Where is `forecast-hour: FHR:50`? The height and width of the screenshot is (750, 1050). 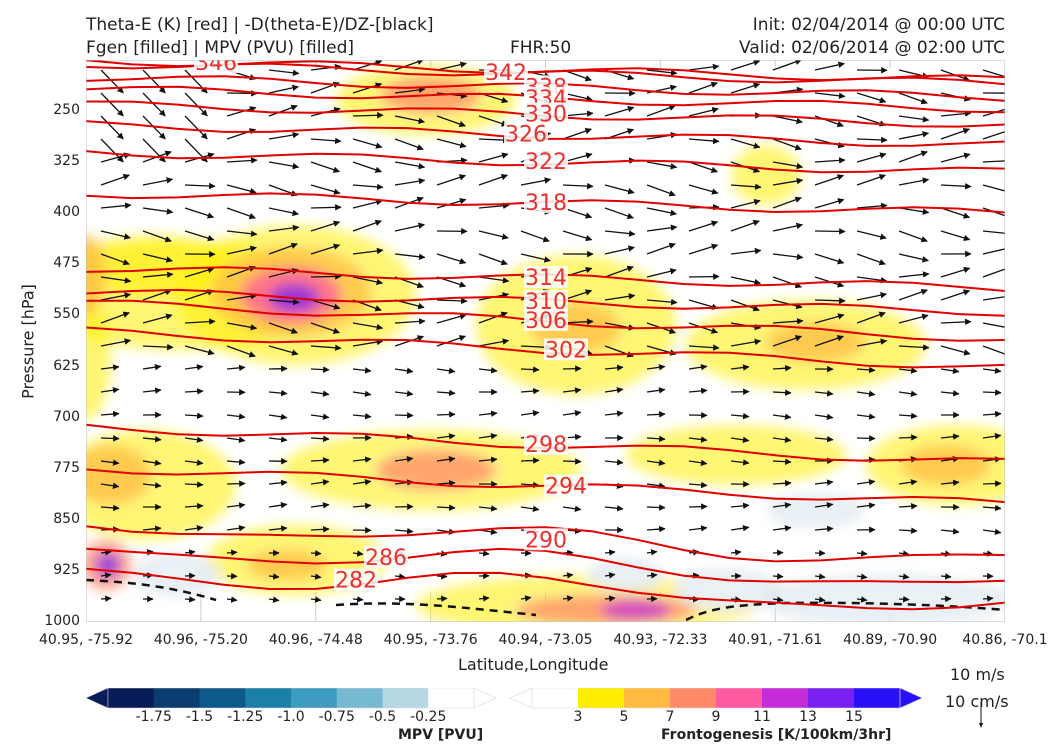 forecast-hour: FHR:50 is located at coordinates (541, 48).